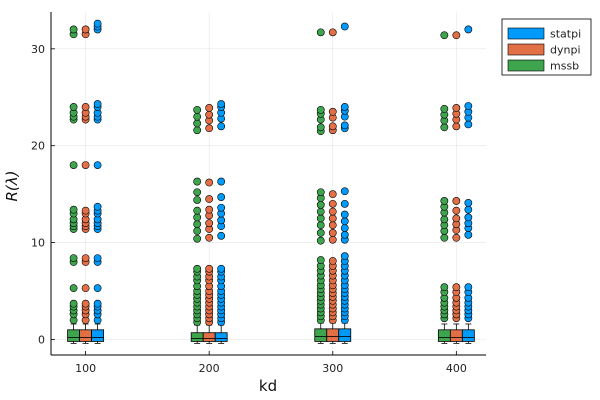  I want to click on legend-swatch-statpi, so click(526, 33).